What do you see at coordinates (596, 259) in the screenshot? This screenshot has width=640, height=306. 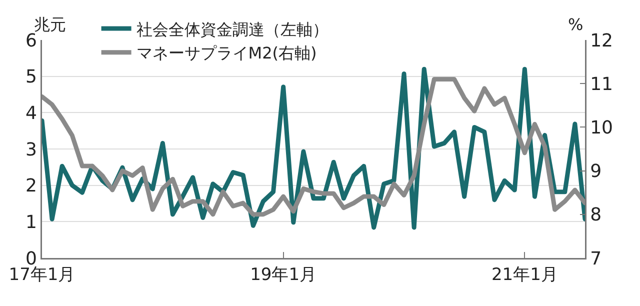 I see `y2-tick-label: 7` at bounding box center [596, 259].